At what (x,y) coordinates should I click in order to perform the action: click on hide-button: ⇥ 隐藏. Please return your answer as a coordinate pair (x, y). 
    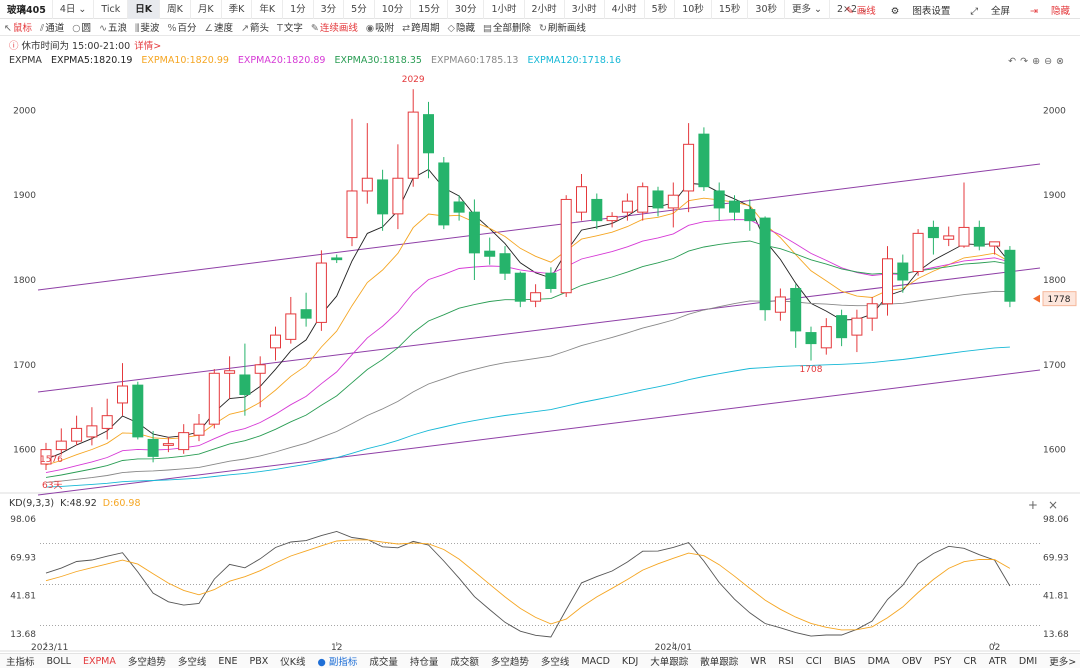
    Looking at the image, I should click on (1050, 10).